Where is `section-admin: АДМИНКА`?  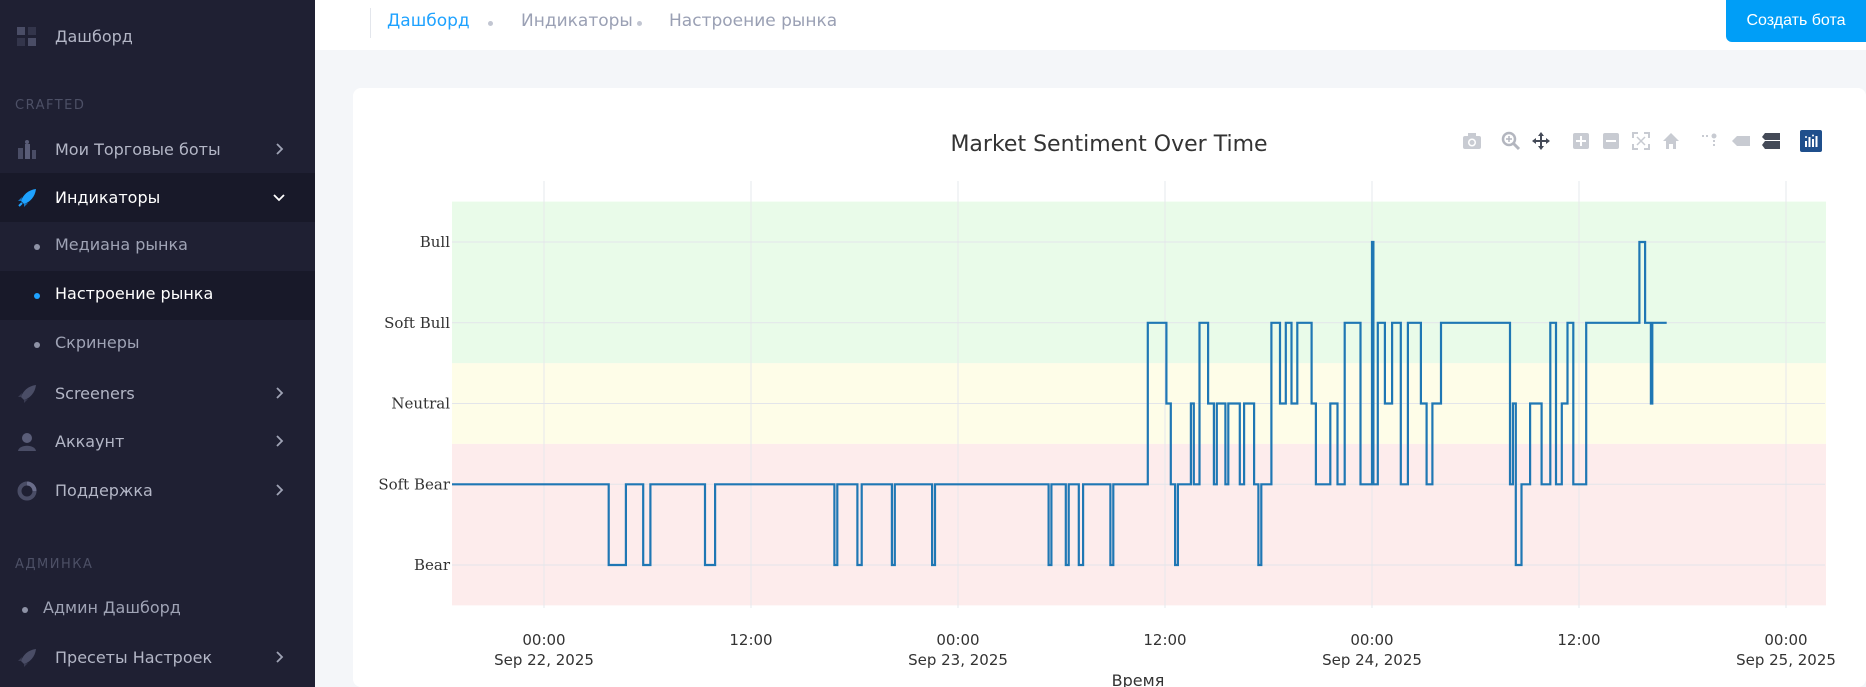 section-admin: АДМИНКА is located at coordinates (54, 564).